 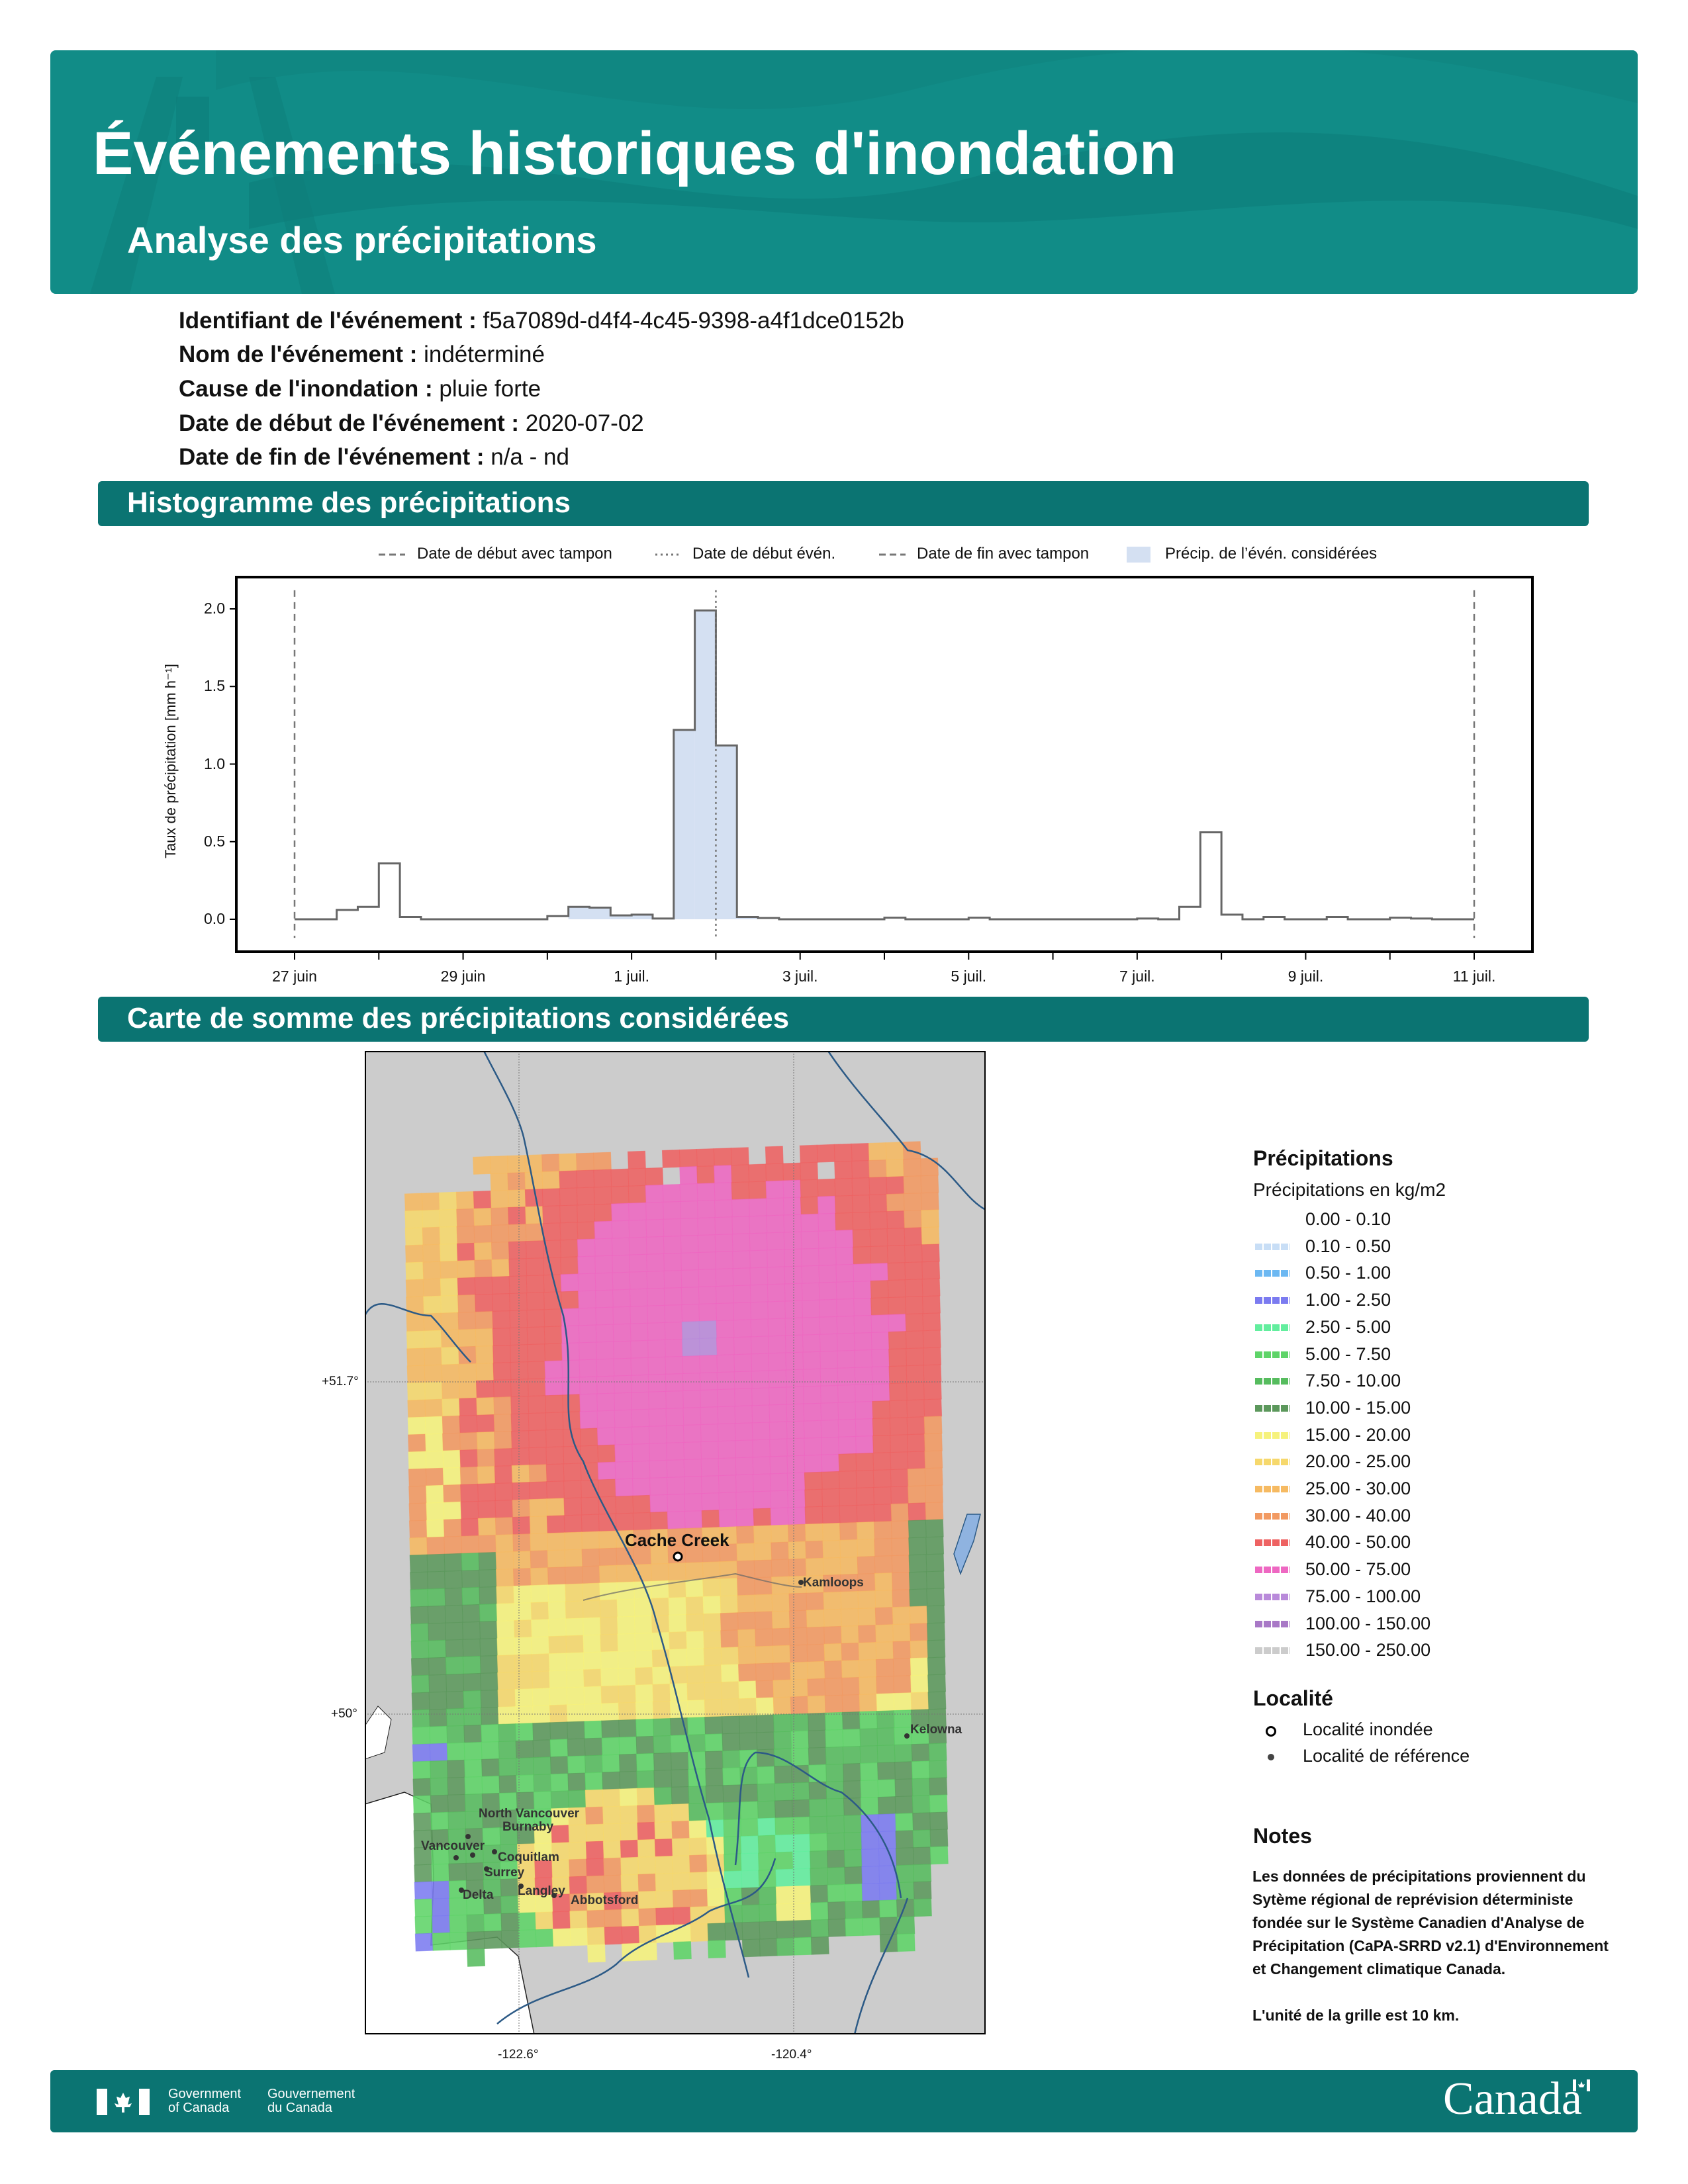 I want to click on legend-item-label: 0.10 - 0.50, so click(x=1348, y=1246).